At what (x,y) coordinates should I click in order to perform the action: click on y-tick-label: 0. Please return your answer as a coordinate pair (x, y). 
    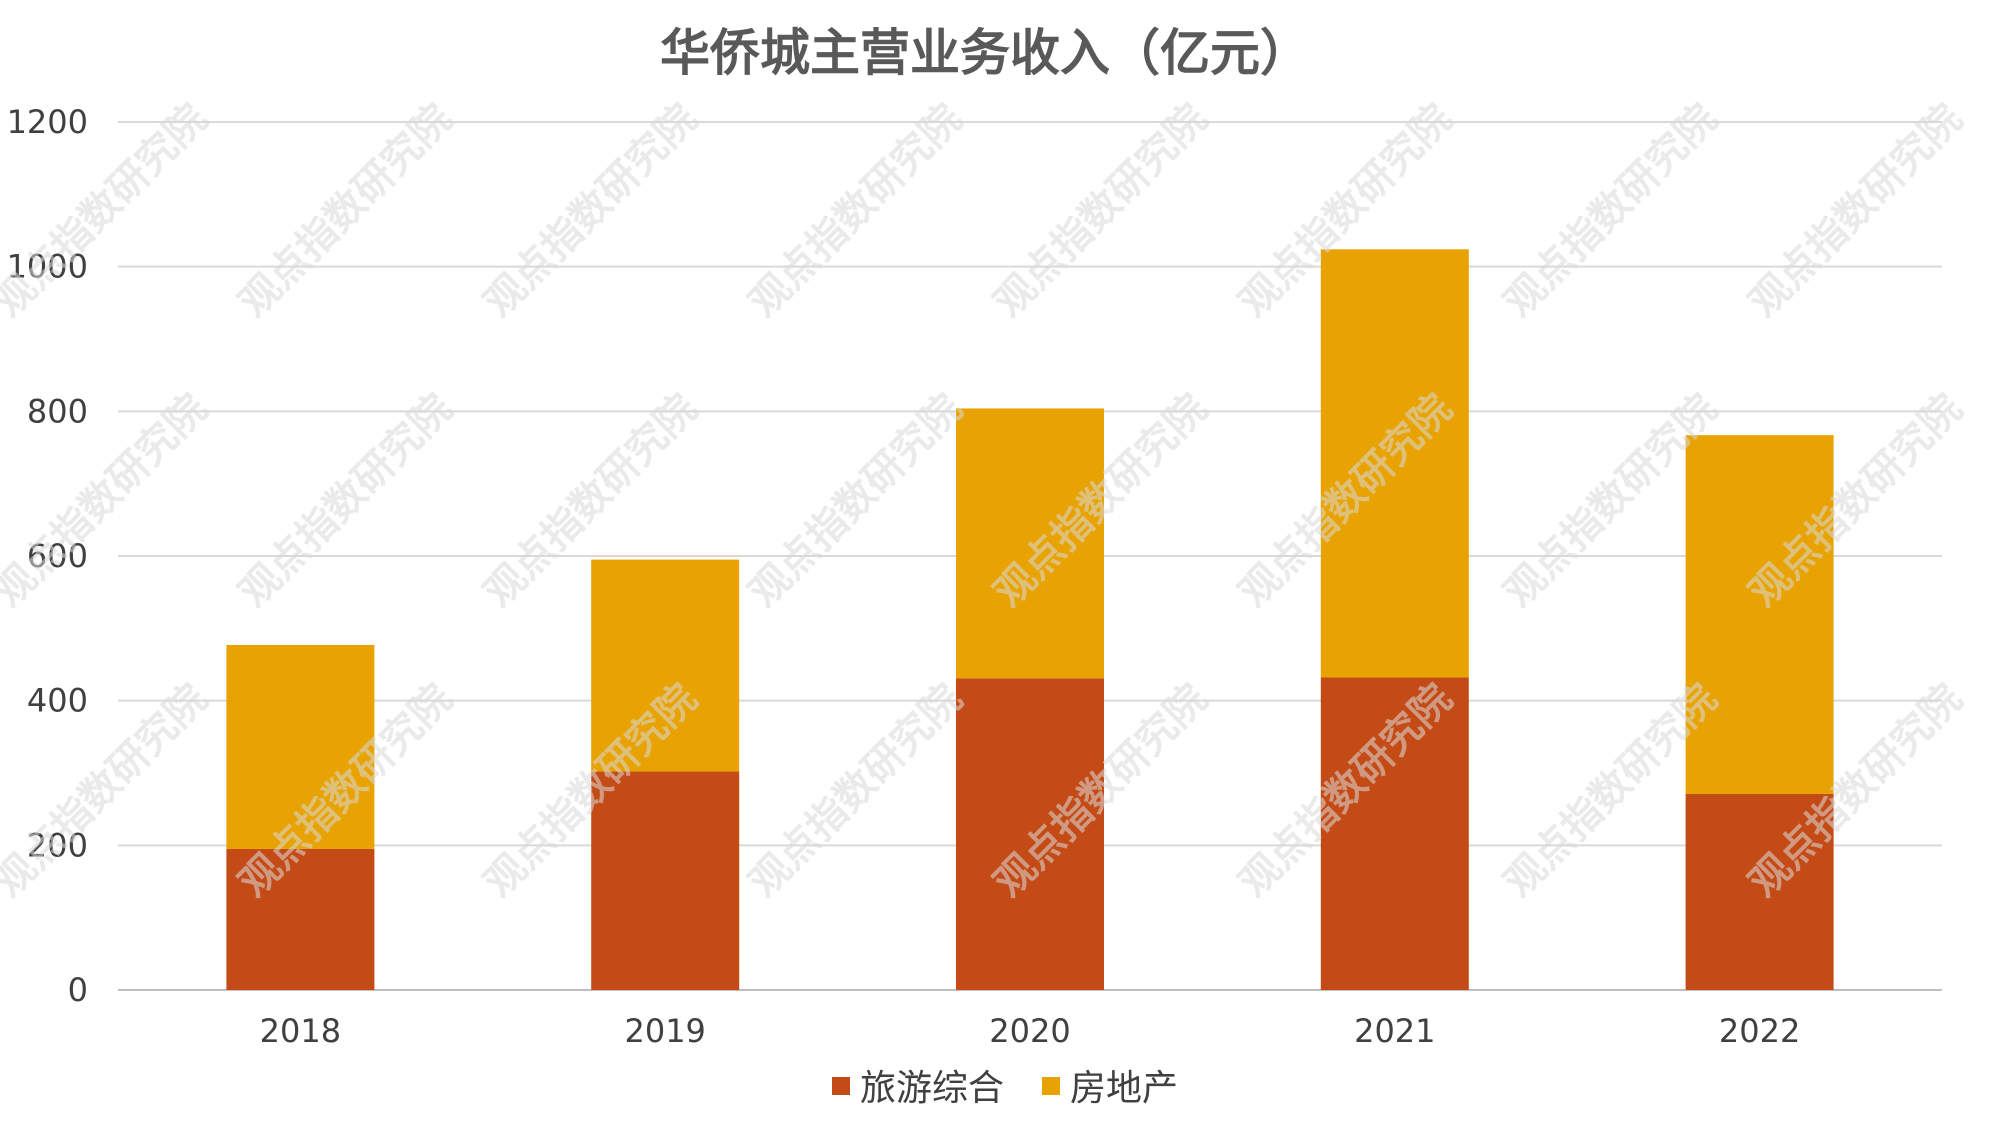
    Looking at the image, I should click on (78, 990).